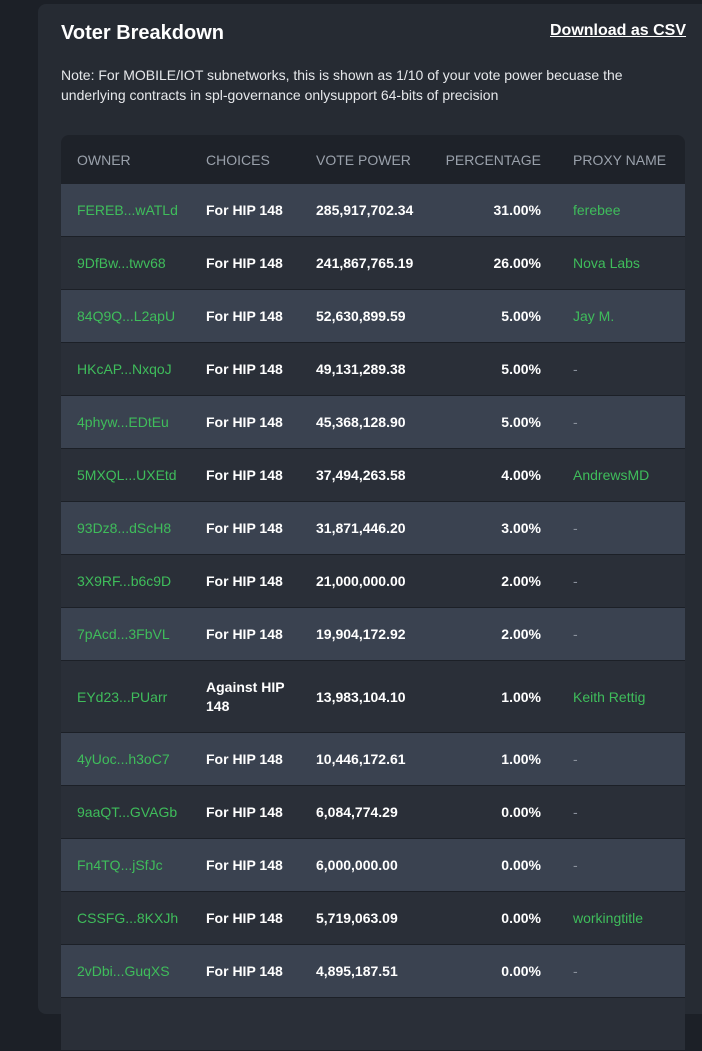 This screenshot has width=702, height=1051. Describe the element at coordinates (361, 581) in the screenshot. I see `vote-power-value: 21,000,000.00` at that location.